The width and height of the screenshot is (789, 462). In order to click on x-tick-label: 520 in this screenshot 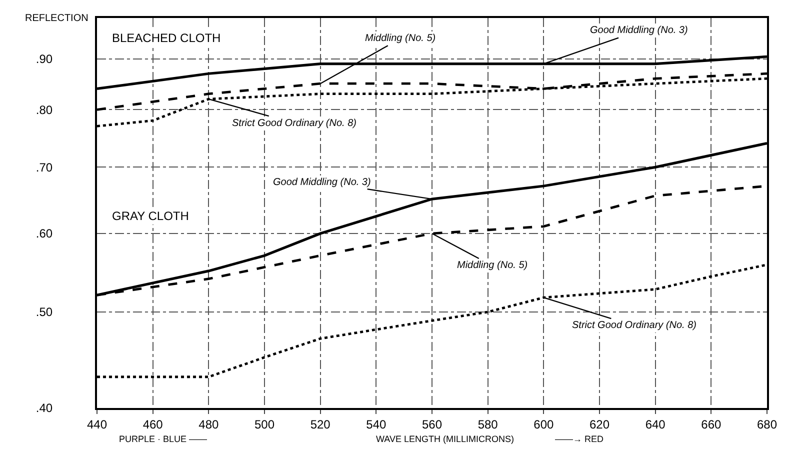, I will do `click(320, 424)`.